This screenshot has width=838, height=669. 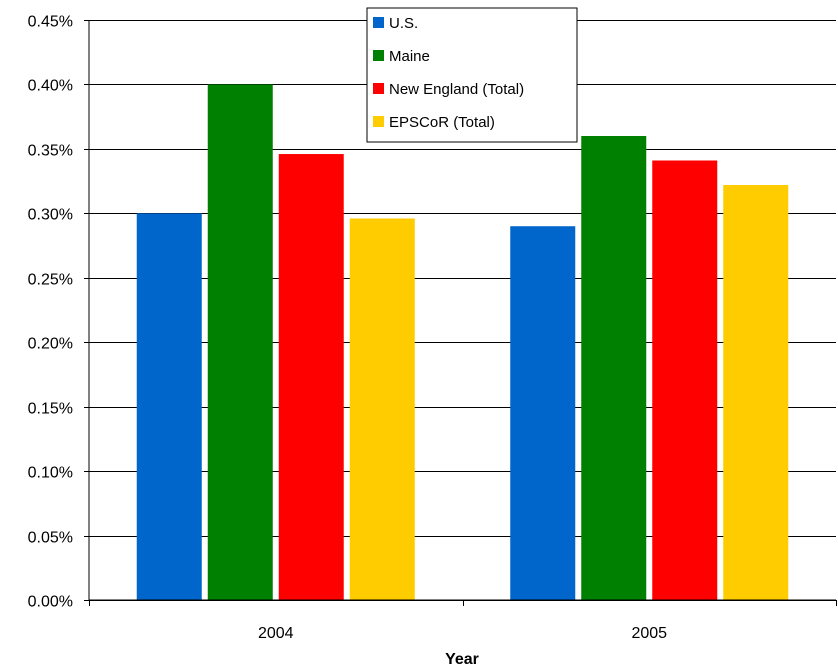 I want to click on y-tick-label: 0.45%, so click(x=50, y=22).